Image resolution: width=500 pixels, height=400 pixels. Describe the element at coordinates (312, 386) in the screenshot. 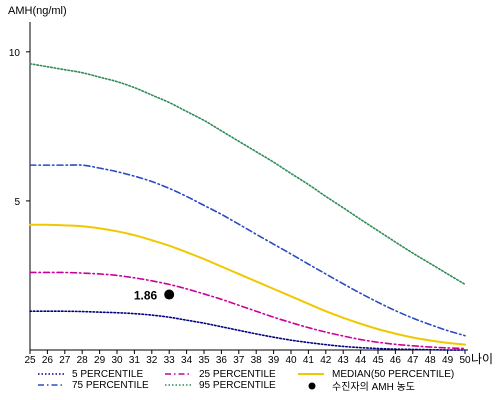

I see `legend-marker` at that location.